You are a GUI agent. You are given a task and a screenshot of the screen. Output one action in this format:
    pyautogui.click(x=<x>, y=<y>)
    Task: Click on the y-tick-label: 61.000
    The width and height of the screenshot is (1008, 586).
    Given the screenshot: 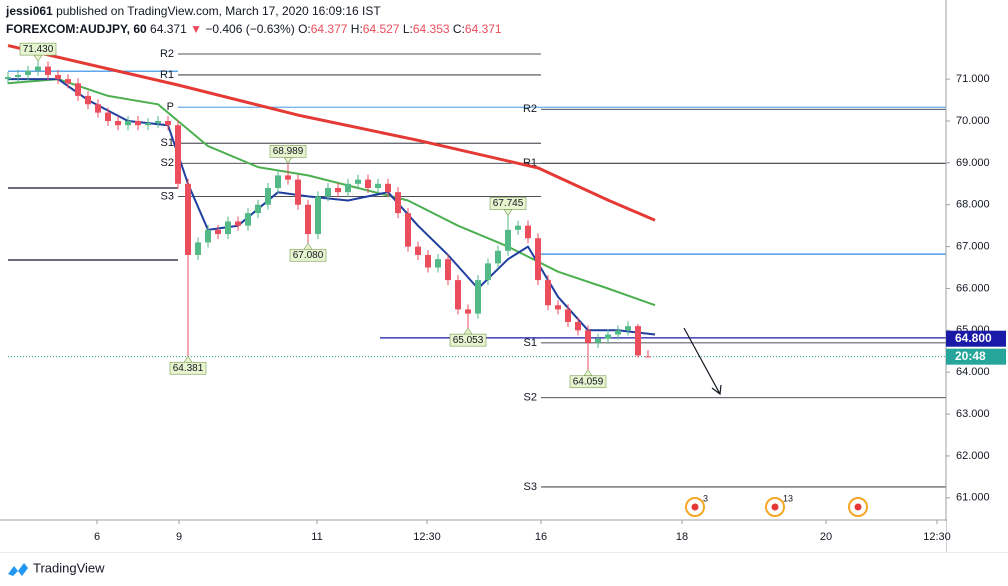 What is the action you would take?
    pyautogui.click(x=973, y=498)
    